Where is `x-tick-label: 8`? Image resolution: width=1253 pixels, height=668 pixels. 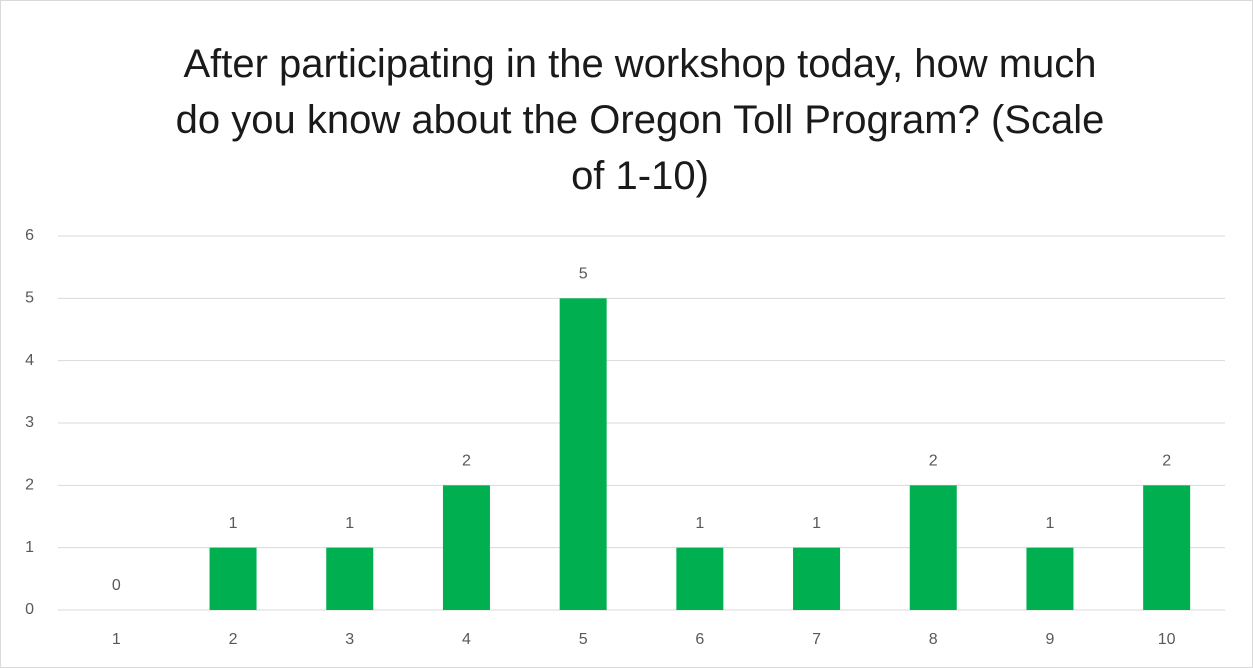
x-tick-label: 8 is located at coordinates (933, 639).